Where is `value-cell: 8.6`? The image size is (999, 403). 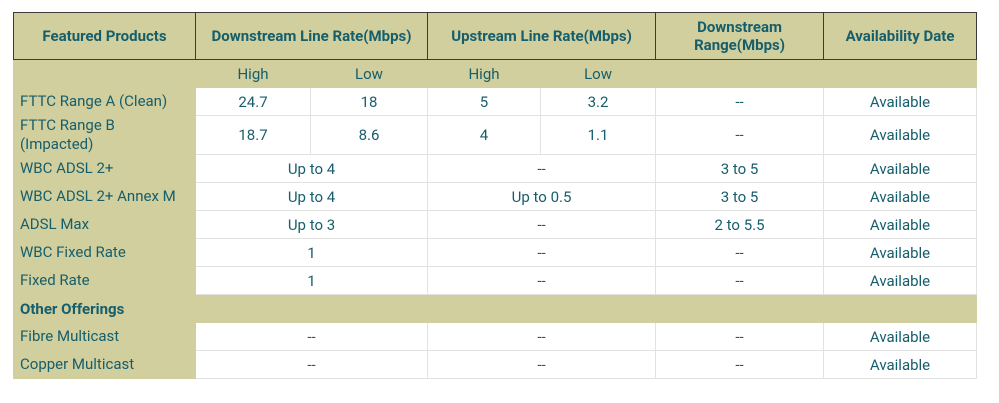 value-cell: 8.6 is located at coordinates (369, 135).